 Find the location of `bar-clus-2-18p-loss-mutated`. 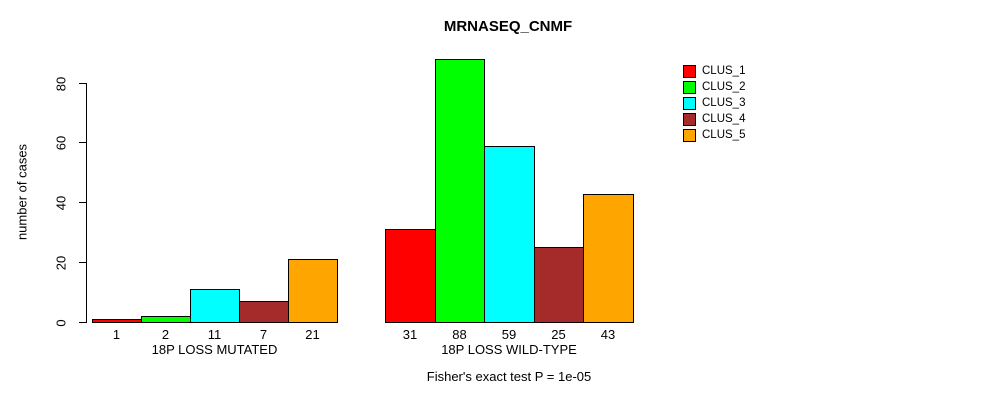

bar-clus-2-18p-loss-mutated is located at coordinates (166, 319).